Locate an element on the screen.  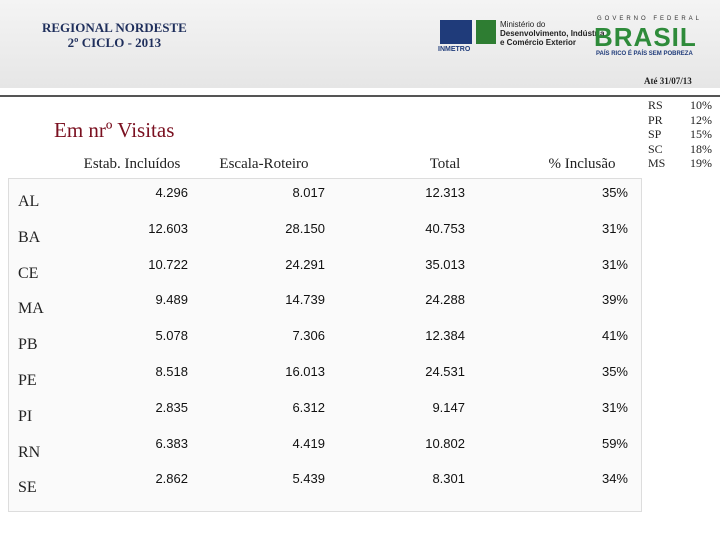
side-percent: 18% is located at coordinates (701, 148).